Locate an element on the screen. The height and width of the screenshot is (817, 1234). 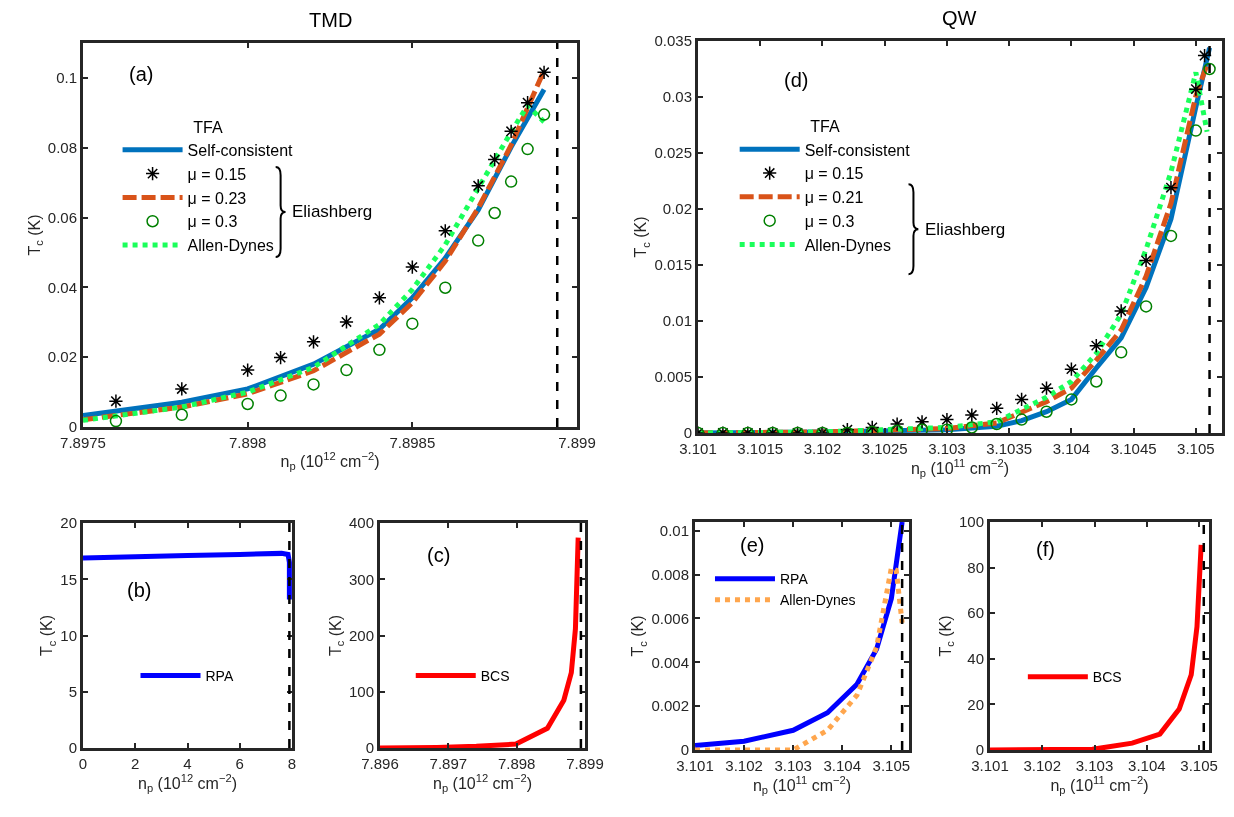
annotation: (b) is located at coordinates (139, 590).